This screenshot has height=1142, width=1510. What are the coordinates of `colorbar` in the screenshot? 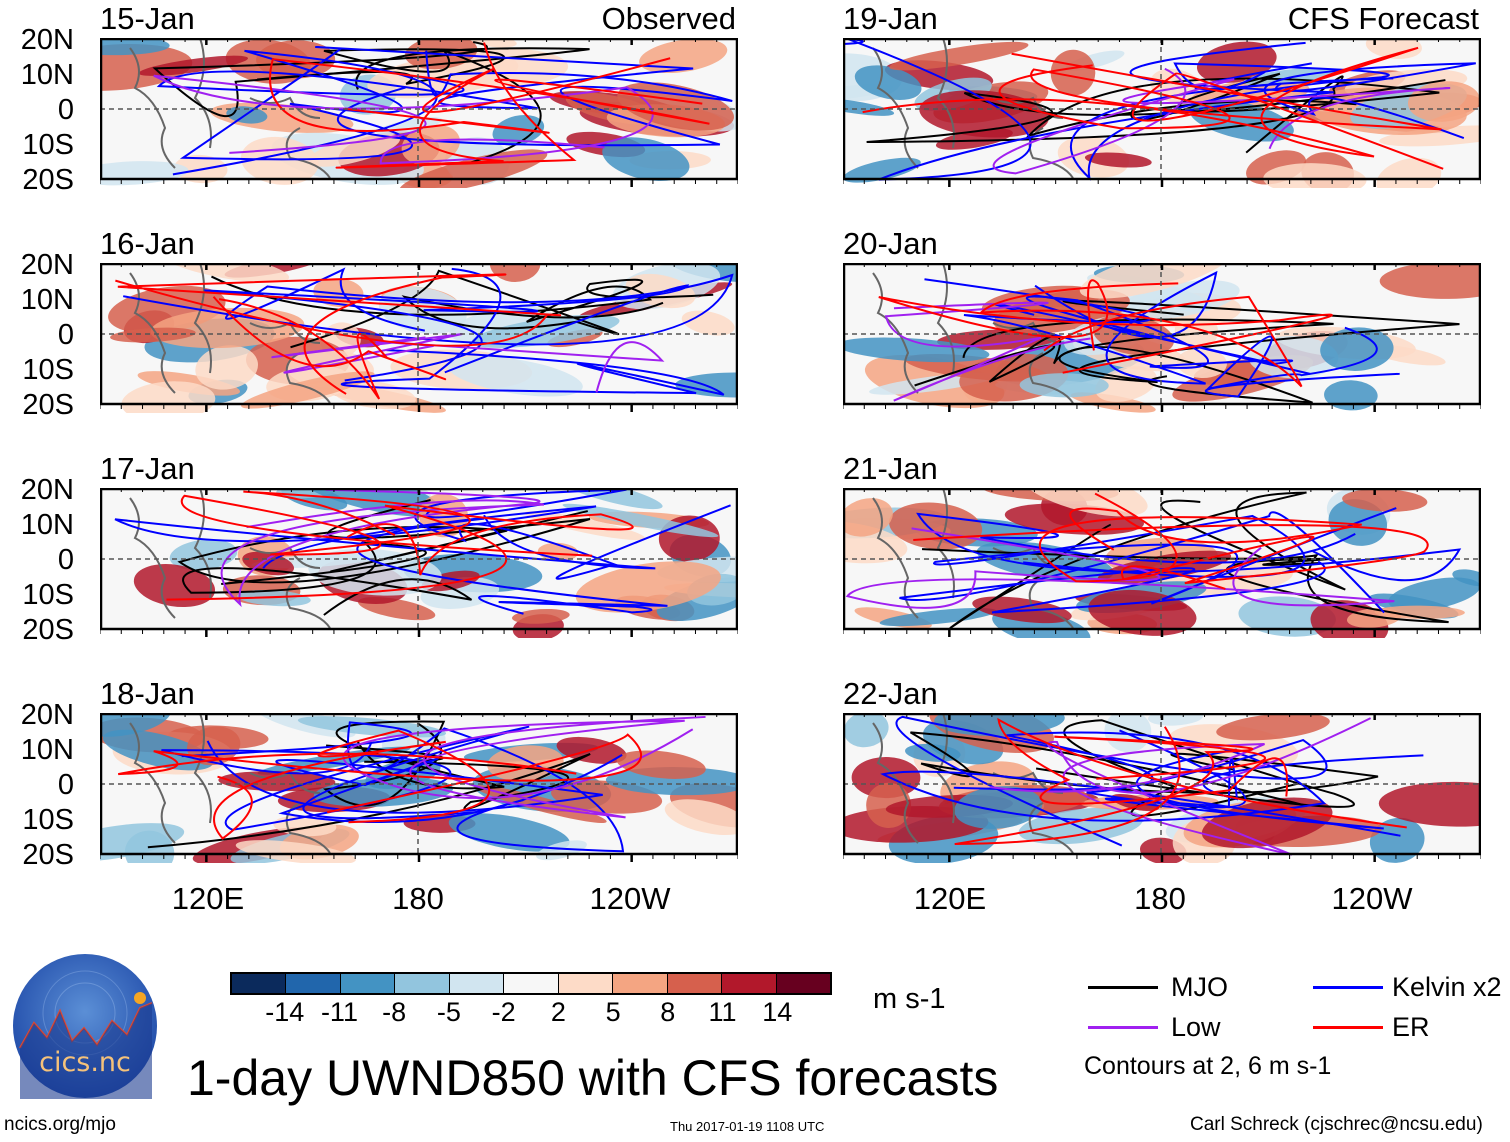 It's located at (531, 983).